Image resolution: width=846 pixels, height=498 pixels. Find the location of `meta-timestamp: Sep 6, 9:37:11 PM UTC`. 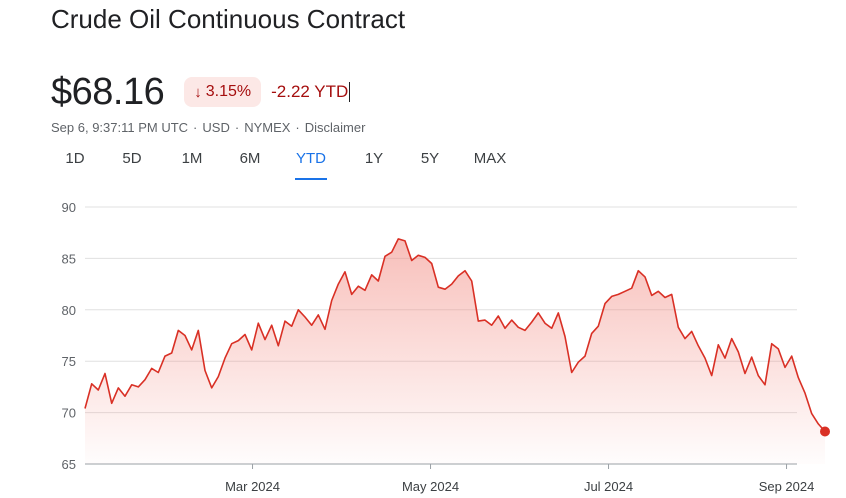

meta-timestamp: Sep 6, 9:37:11 PM UTC is located at coordinates (120, 127).